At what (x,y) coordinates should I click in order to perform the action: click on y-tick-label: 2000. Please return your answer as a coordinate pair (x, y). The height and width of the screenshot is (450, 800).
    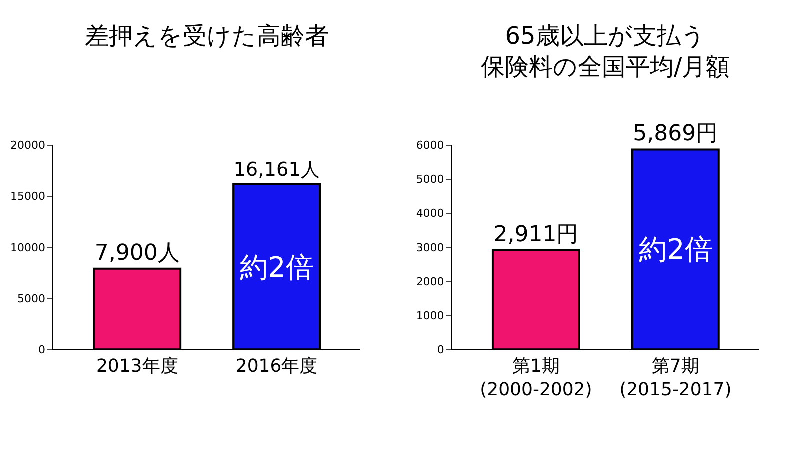
    Looking at the image, I should click on (430, 281).